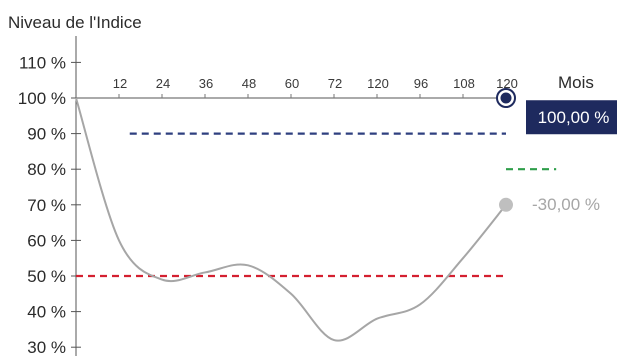  I want to click on y-tick-label: 80 %, so click(46, 169).